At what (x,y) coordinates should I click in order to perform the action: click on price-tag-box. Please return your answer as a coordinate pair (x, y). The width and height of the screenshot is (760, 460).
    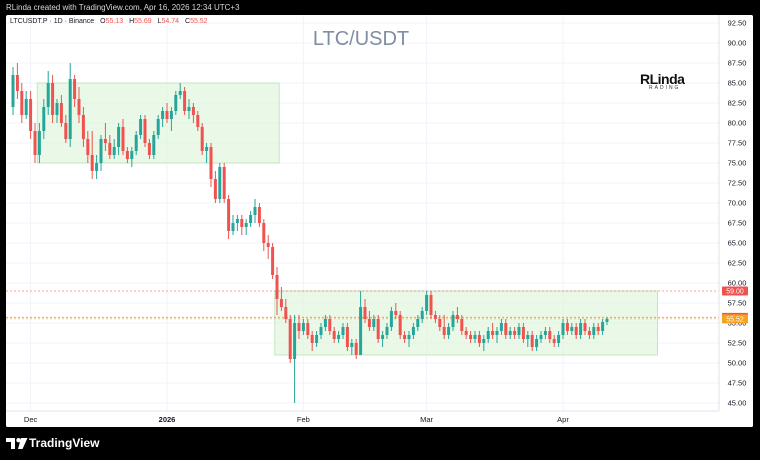
    Looking at the image, I should click on (735, 319).